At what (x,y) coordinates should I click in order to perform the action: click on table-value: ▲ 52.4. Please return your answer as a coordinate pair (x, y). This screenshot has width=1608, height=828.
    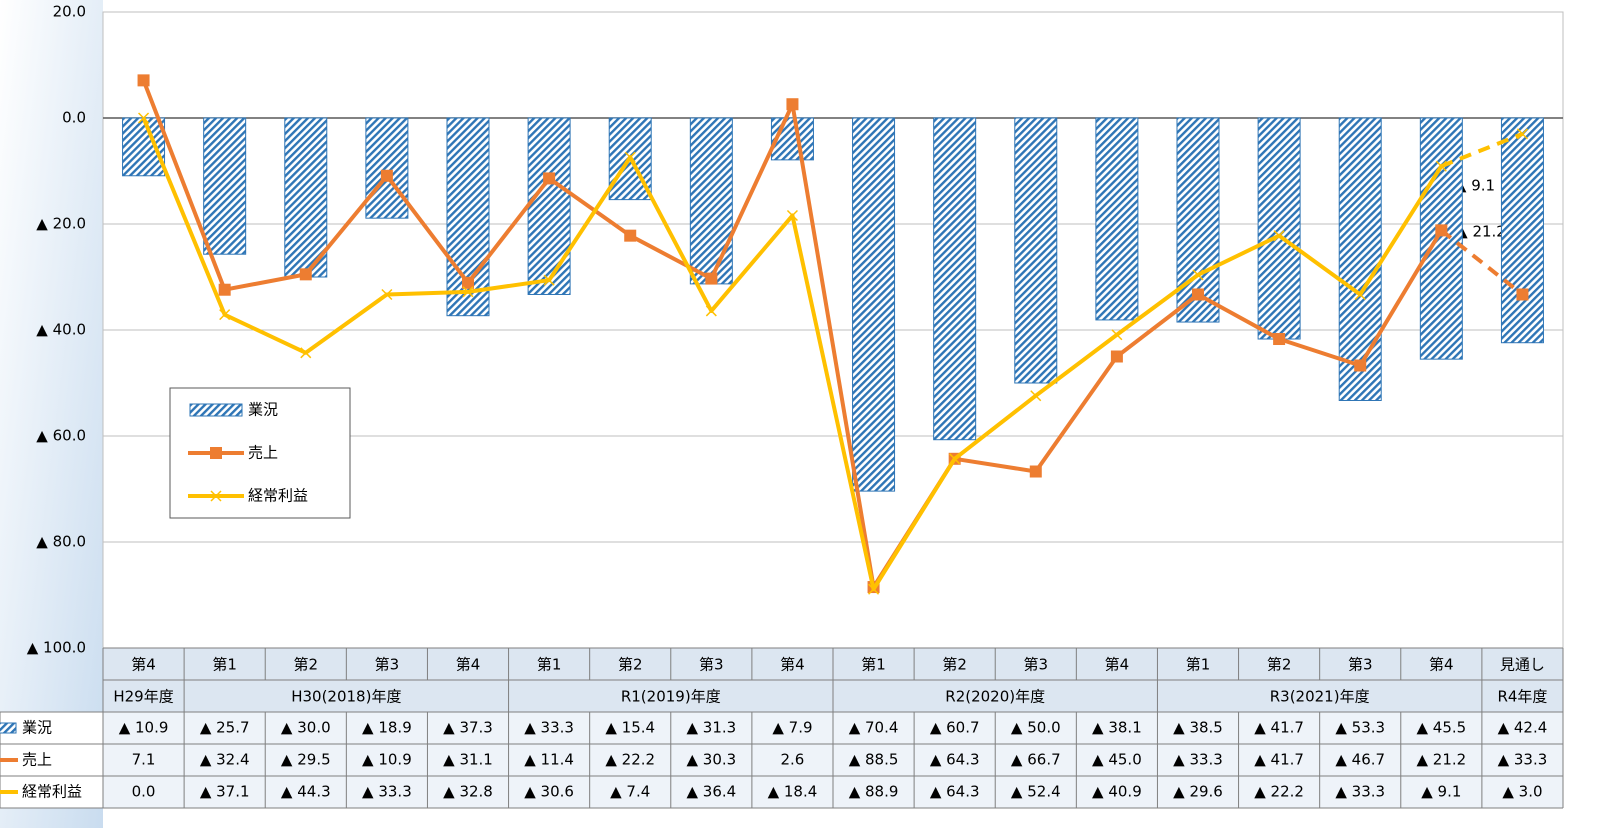
    Looking at the image, I should click on (1036, 792).